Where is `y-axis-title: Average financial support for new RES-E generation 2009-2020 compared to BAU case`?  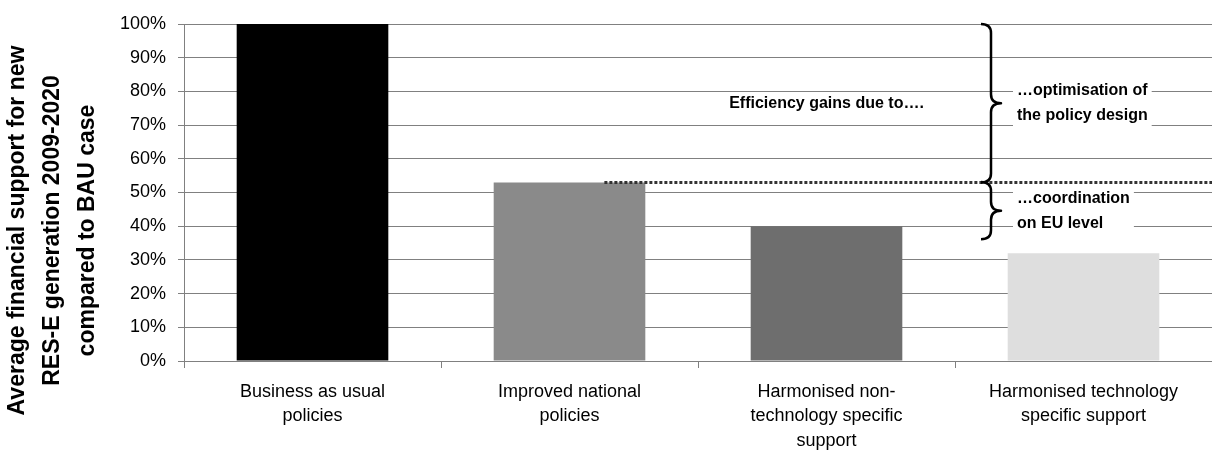
y-axis-title: Average financial support for new RES-E generation 2009-2020 compared to BAU case is located at coordinates (51, 230).